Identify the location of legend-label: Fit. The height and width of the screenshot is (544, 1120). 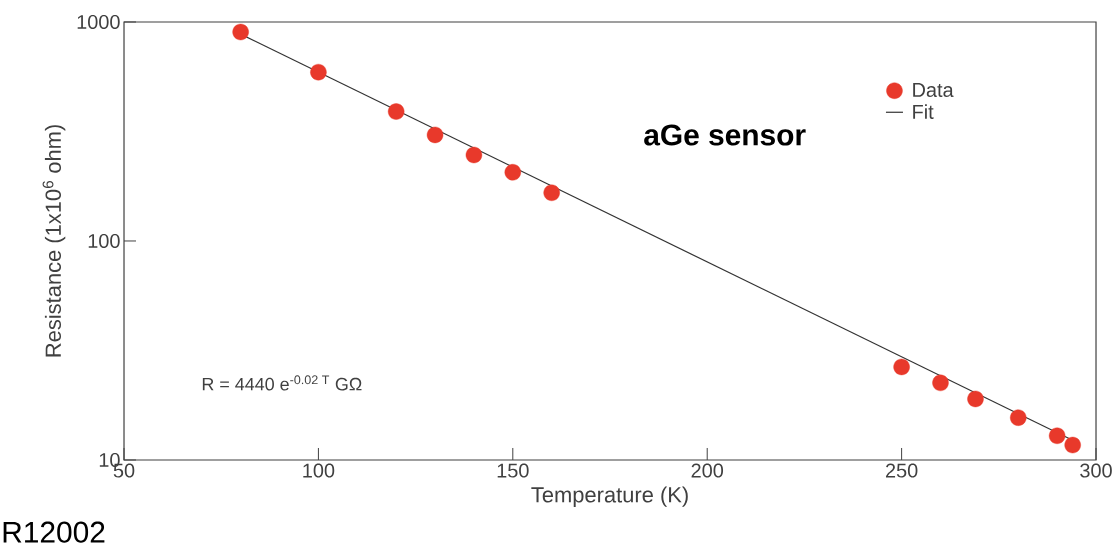
(923, 111).